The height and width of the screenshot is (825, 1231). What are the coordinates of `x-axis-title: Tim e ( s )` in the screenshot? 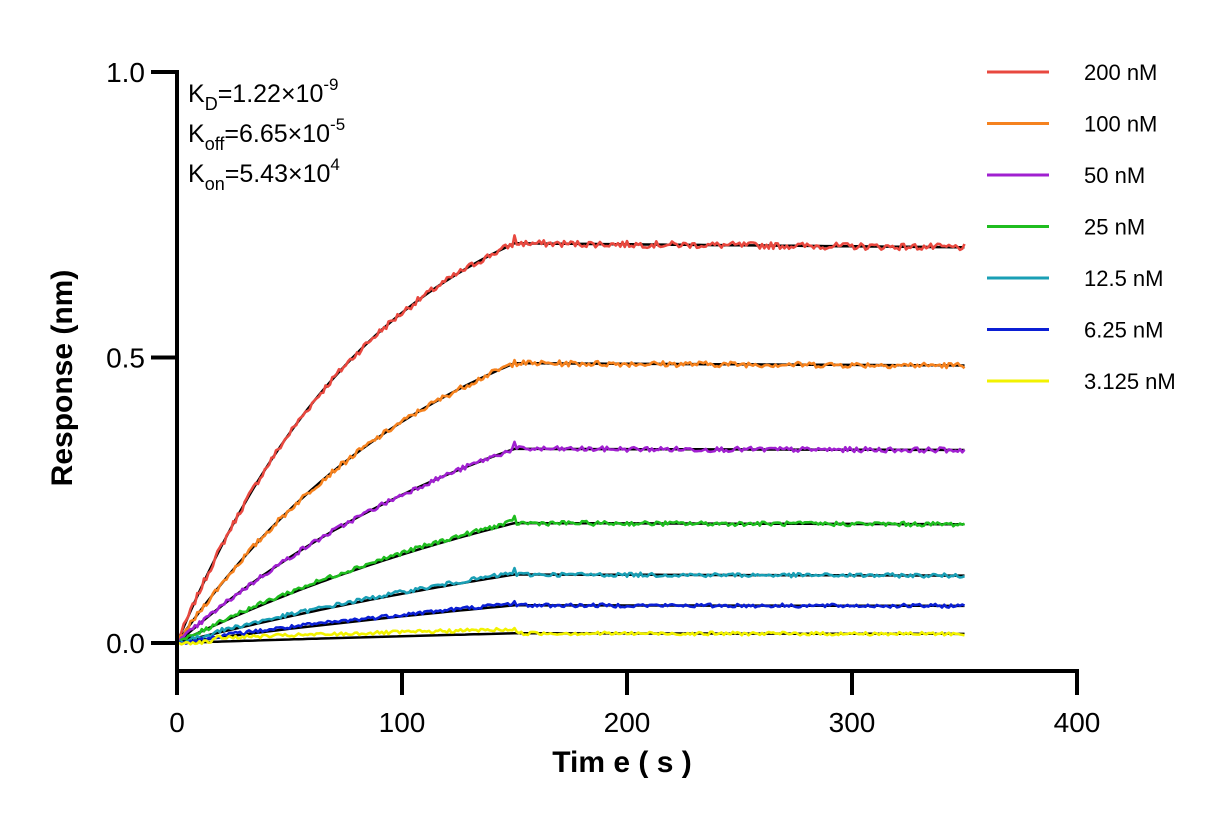 It's located at (621, 762).